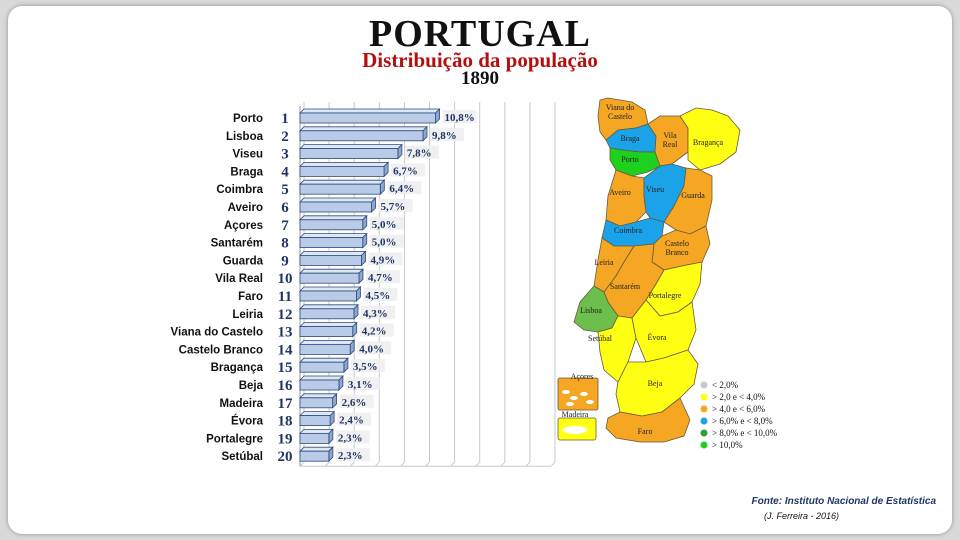  I want to click on rank-label: 1, so click(285, 119).